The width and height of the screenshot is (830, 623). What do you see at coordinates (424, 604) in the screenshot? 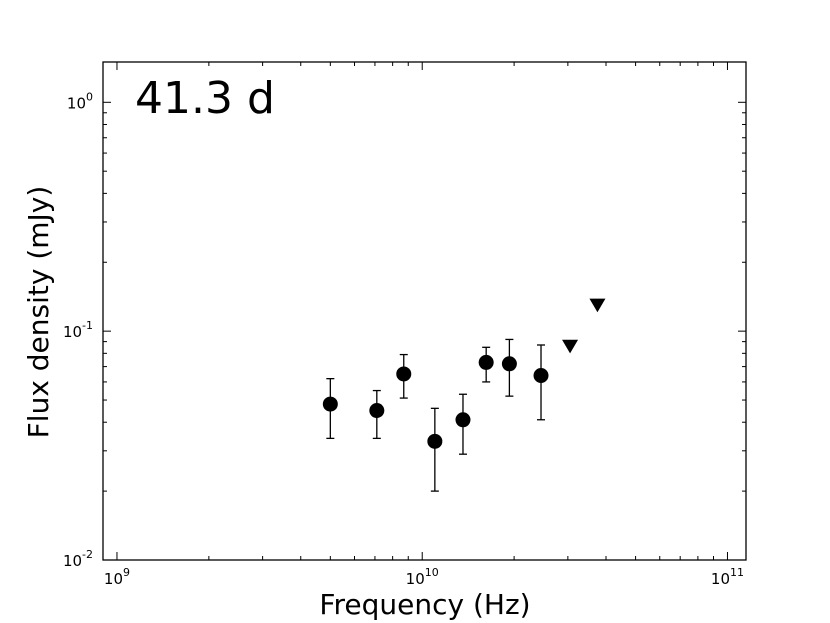
I see `x-axis-label: Frequency (Hz)` at bounding box center [424, 604].